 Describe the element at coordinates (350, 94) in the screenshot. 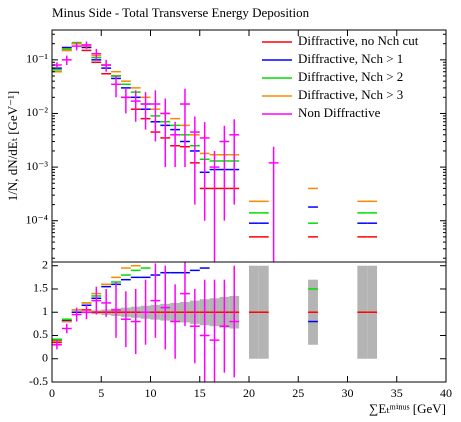

I see `legend-label: Diffractive, Nch > 3` at that location.